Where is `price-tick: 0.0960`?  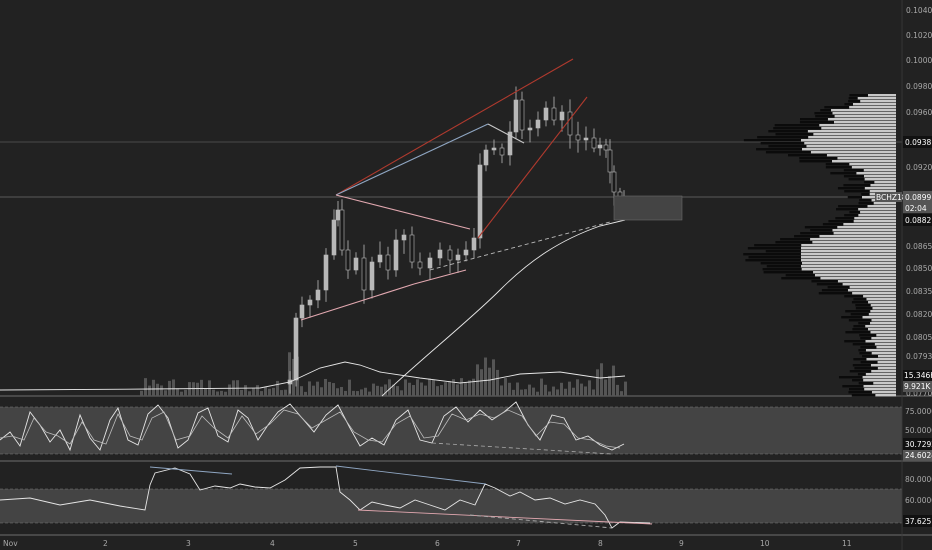
price-tick: 0.0960 is located at coordinates (919, 112).